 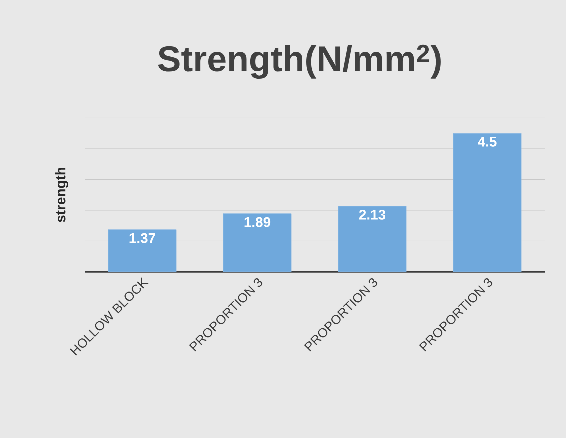 What do you see at coordinates (257, 222) in the screenshot?
I see `data-label: 1.89` at bounding box center [257, 222].